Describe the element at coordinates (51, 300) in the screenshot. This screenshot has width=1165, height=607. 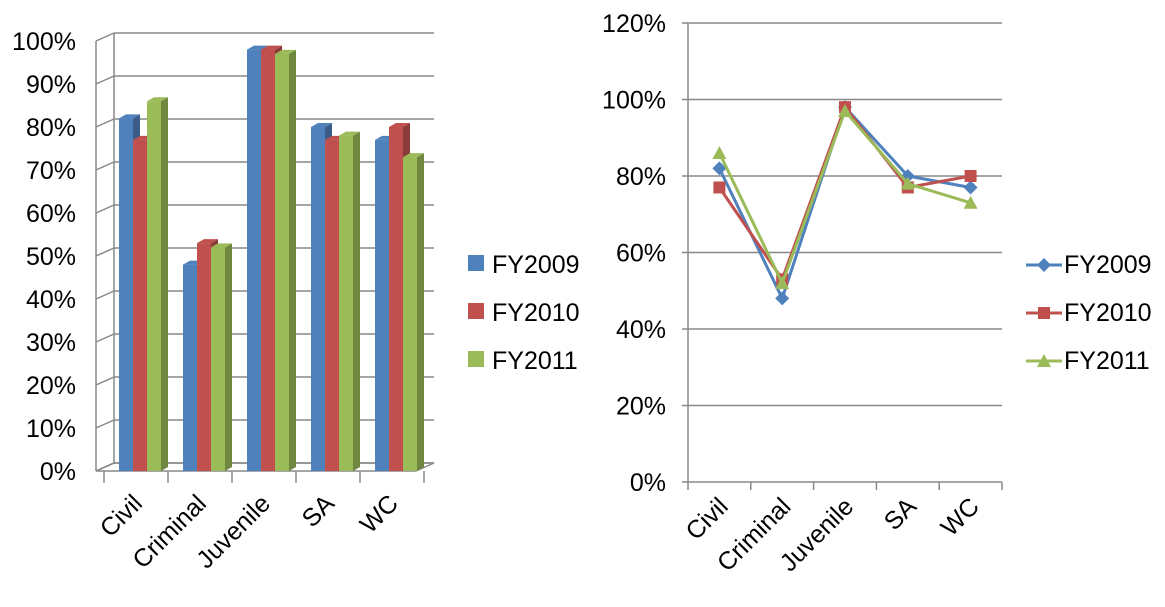
I see `bar-y-tick-label: 40%` at that location.